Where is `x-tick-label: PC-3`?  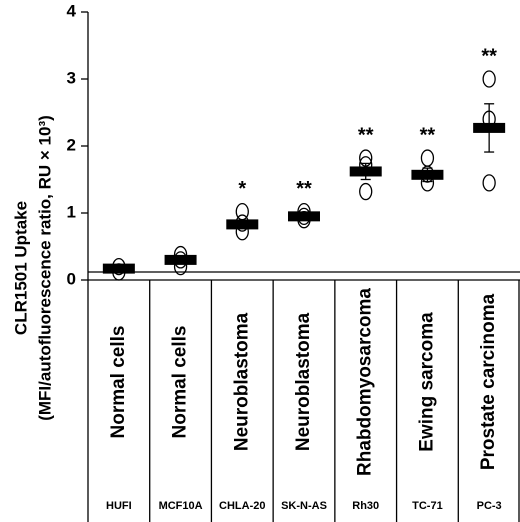 x-tick-label: PC-3 is located at coordinates (489, 506).